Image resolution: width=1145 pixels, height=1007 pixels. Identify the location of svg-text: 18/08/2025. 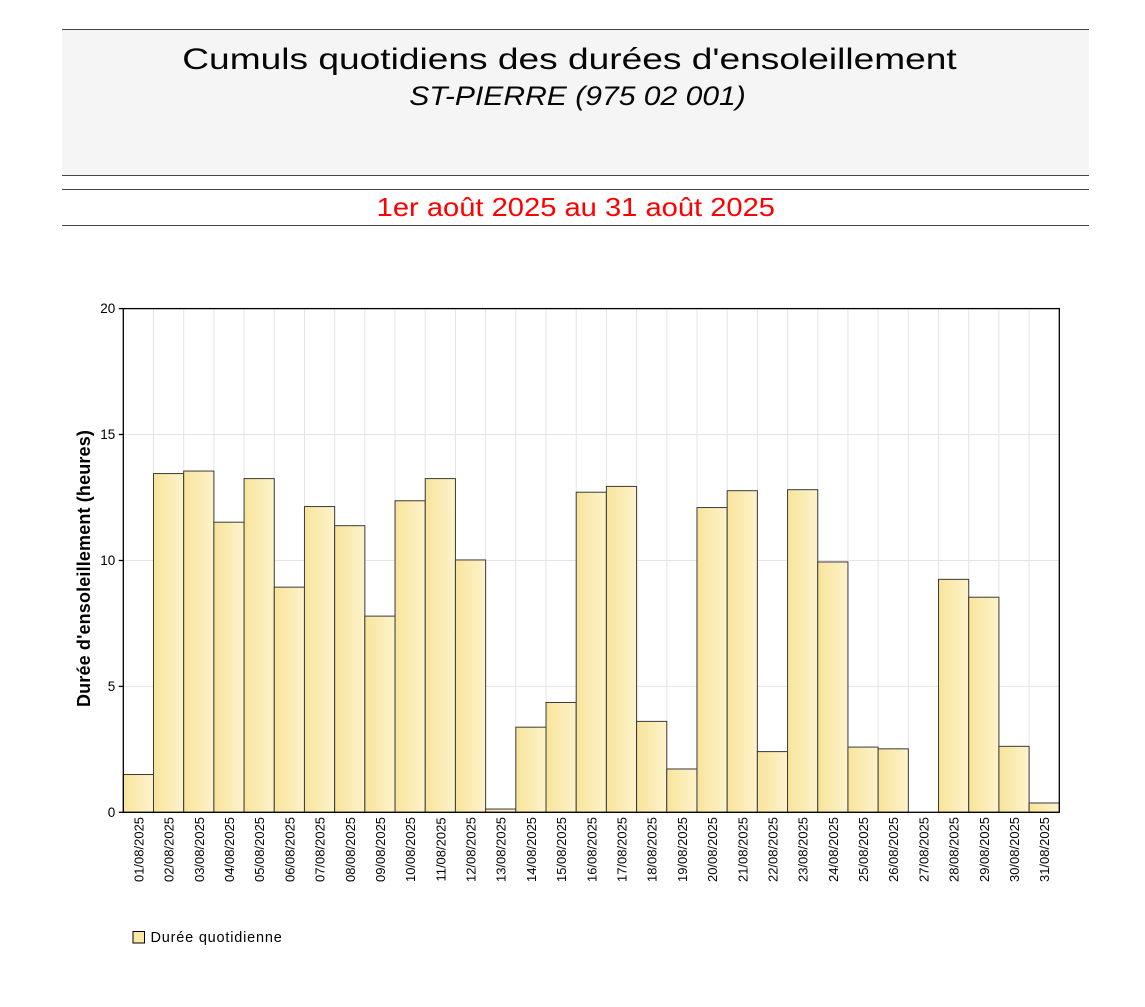
(652, 849).